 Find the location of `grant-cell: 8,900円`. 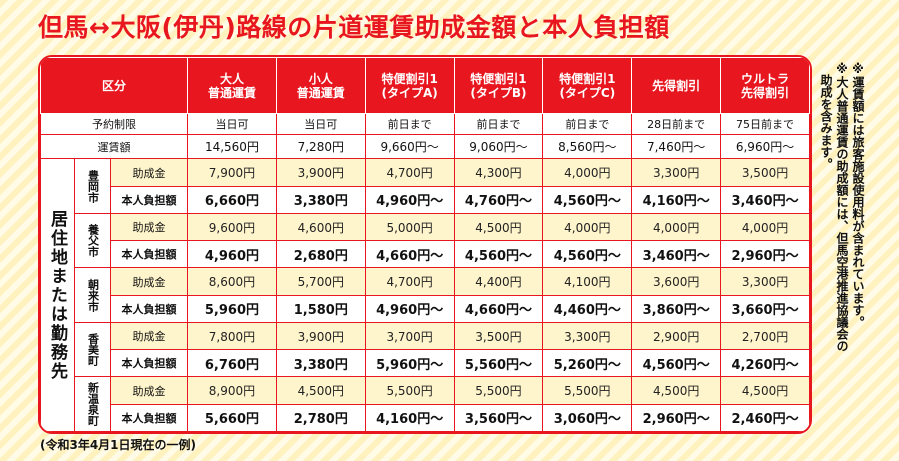

grant-cell: 8,900円 is located at coordinates (232, 390).